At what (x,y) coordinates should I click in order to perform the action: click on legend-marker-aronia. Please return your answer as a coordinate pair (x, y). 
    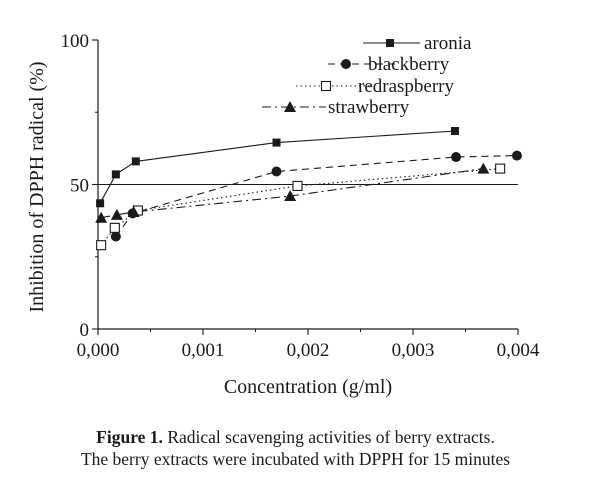
    Looking at the image, I should click on (390, 43).